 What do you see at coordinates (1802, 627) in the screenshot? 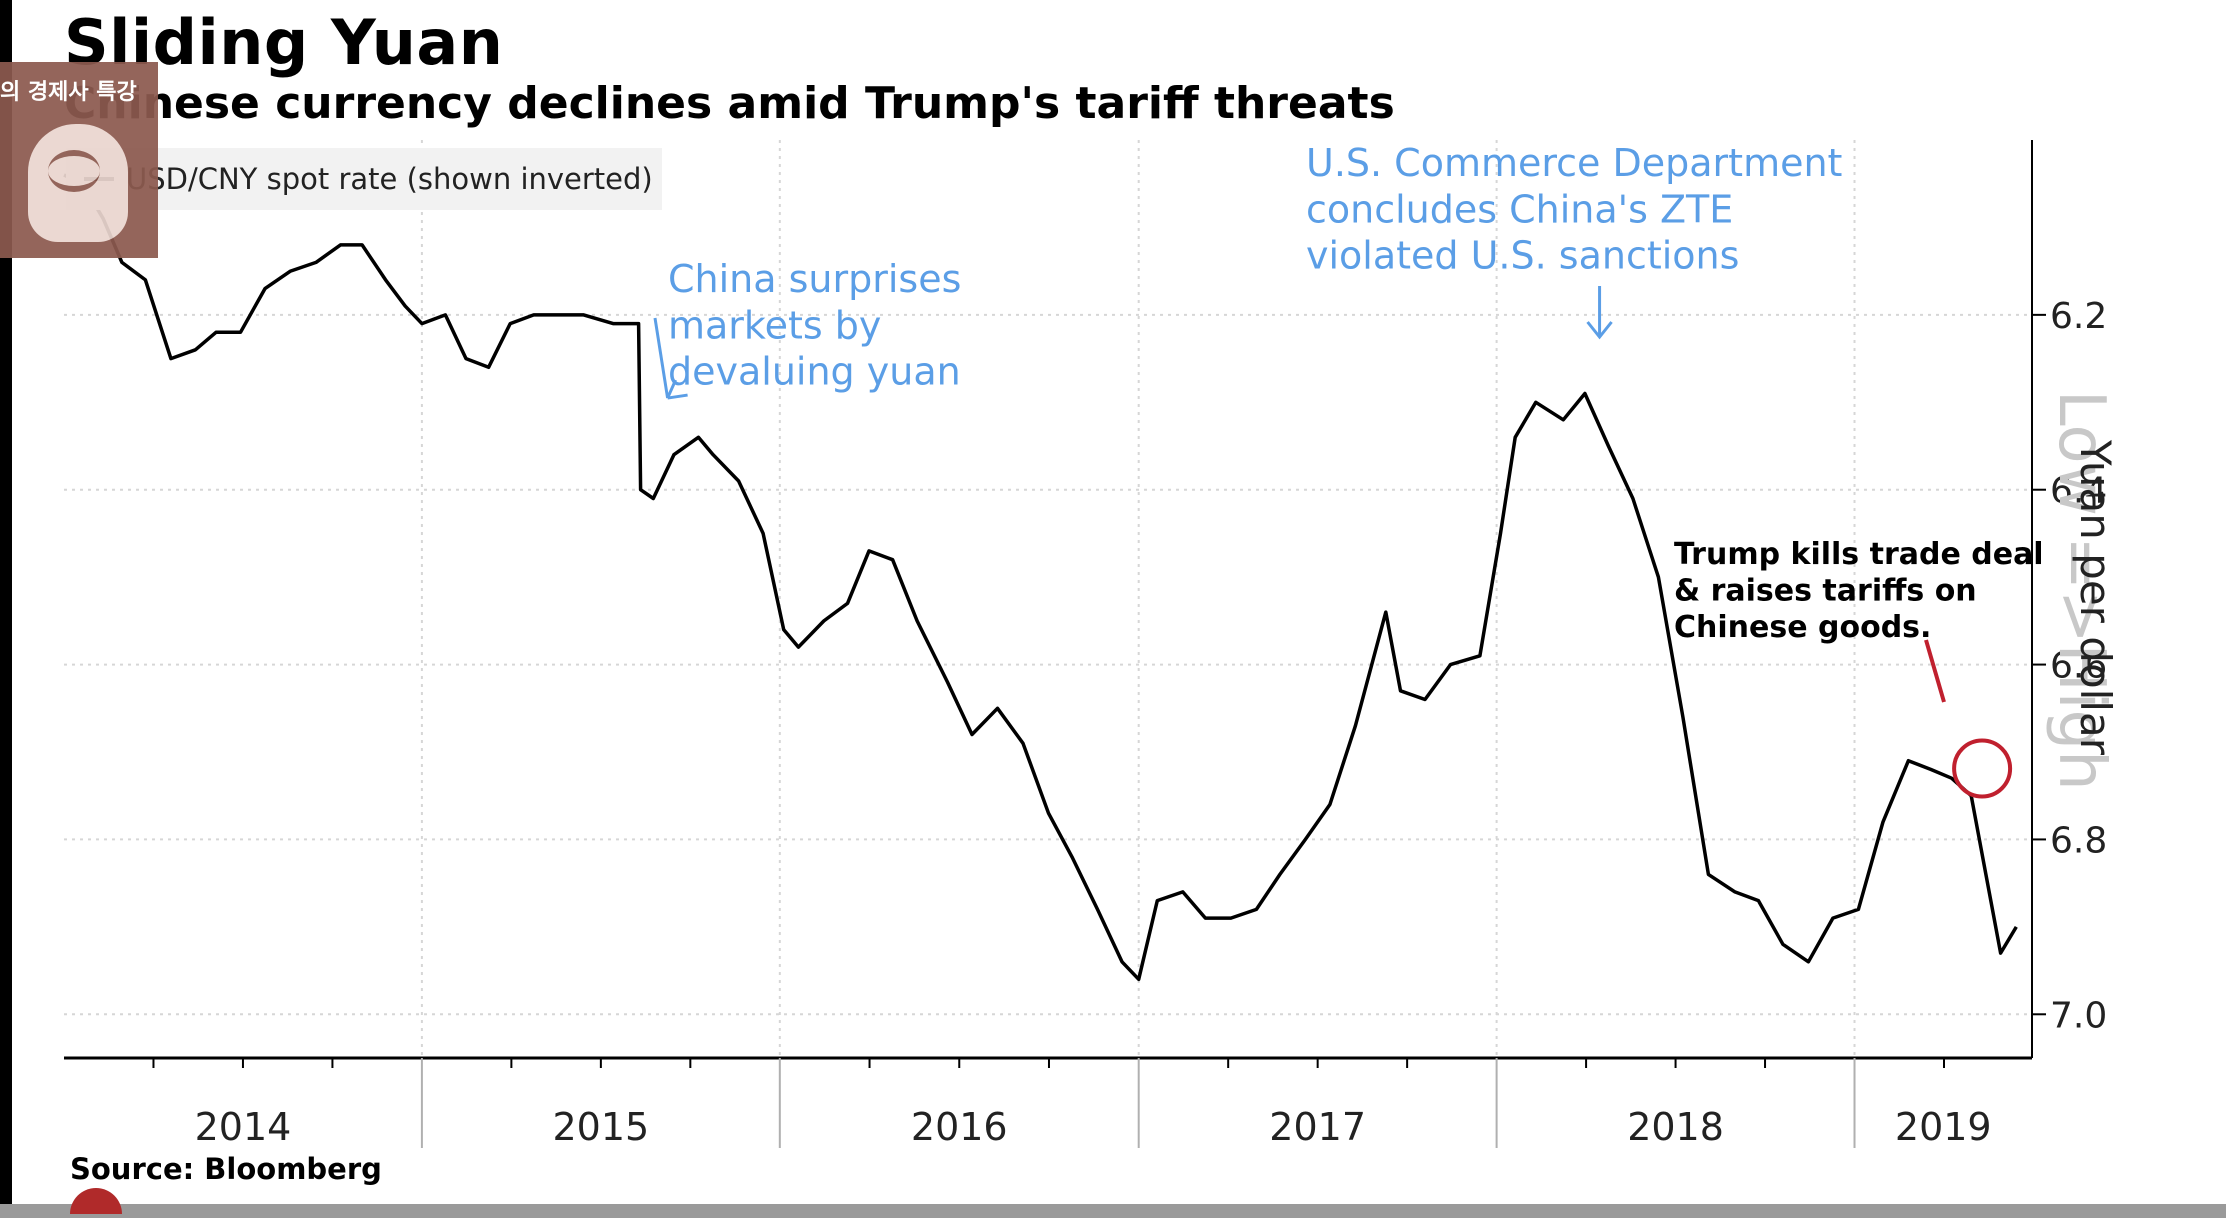
I see `annotation-tariffs-line: Chinese goods.` at bounding box center [1802, 627].